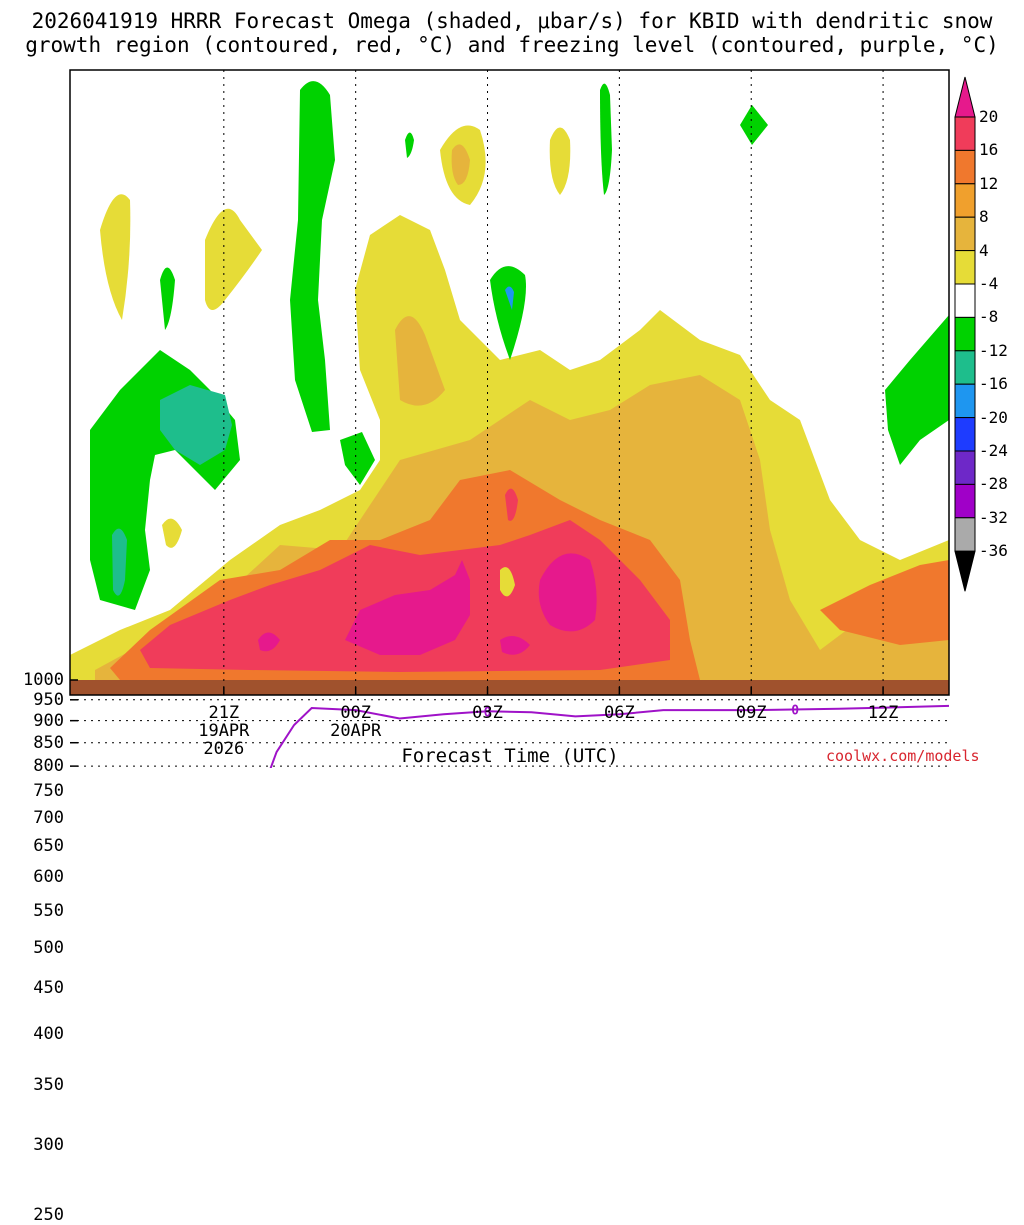 The width and height of the screenshot is (1024, 1225). What do you see at coordinates (993, 484) in the screenshot?
I see `colorbar-label: -28` at bounding box center [993, 484].